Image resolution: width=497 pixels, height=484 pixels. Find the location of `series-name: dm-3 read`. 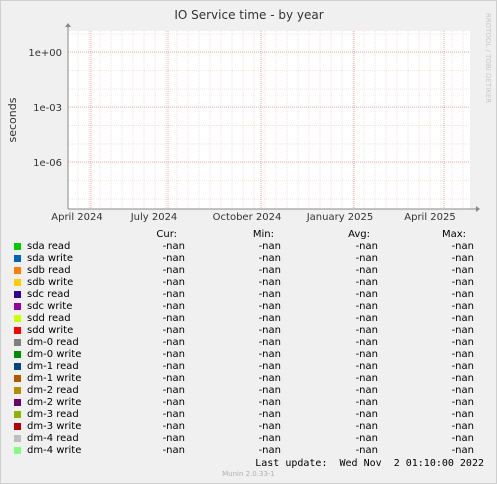

series-name: dm-3 read is located at coordinates (53, 414).